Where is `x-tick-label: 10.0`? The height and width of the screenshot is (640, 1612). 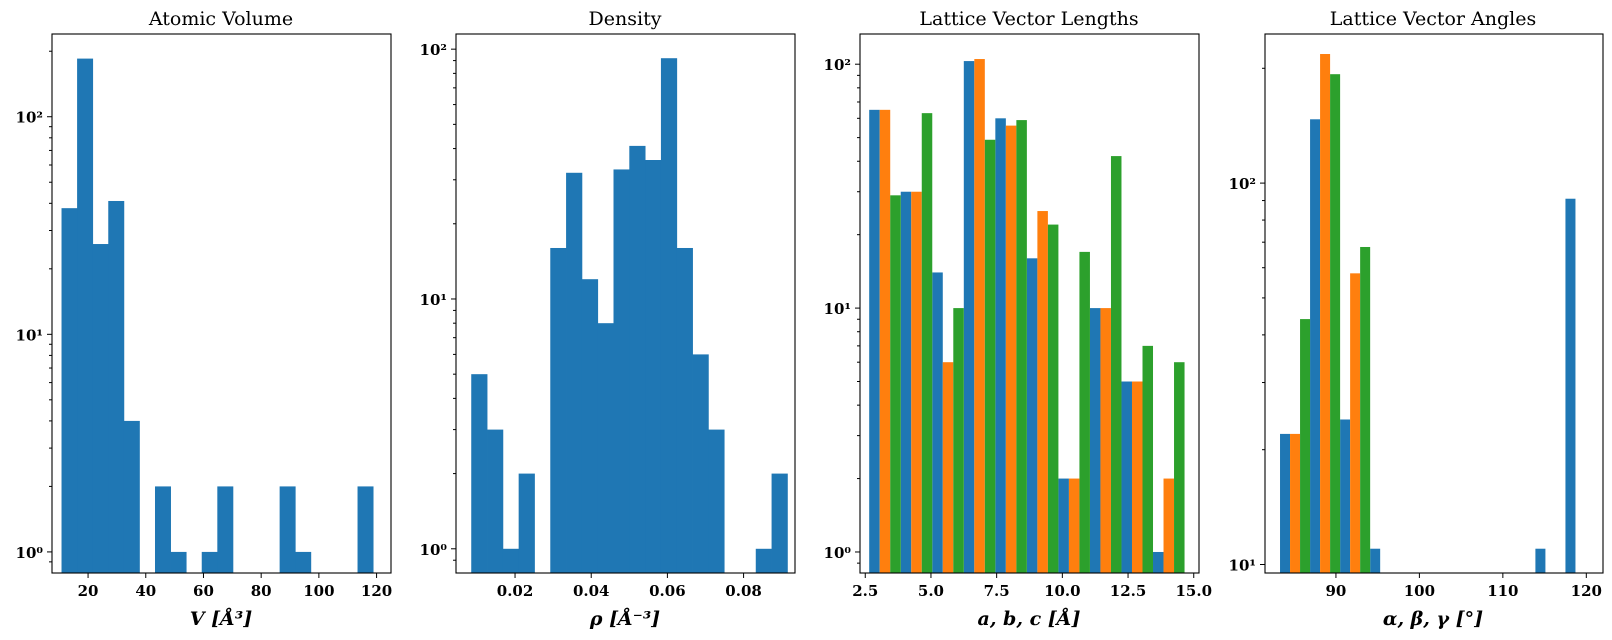
x-tick-label: 10.0 is located at coordinates (1062, 591).